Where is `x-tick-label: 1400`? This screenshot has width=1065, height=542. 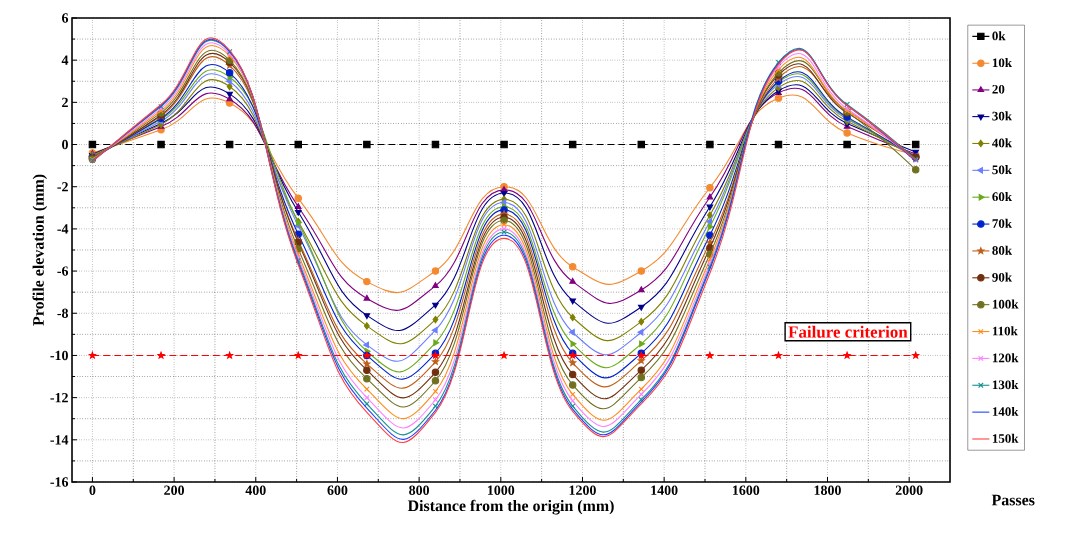 x-tick-label: 1400 is located at coordinates (664, 490).